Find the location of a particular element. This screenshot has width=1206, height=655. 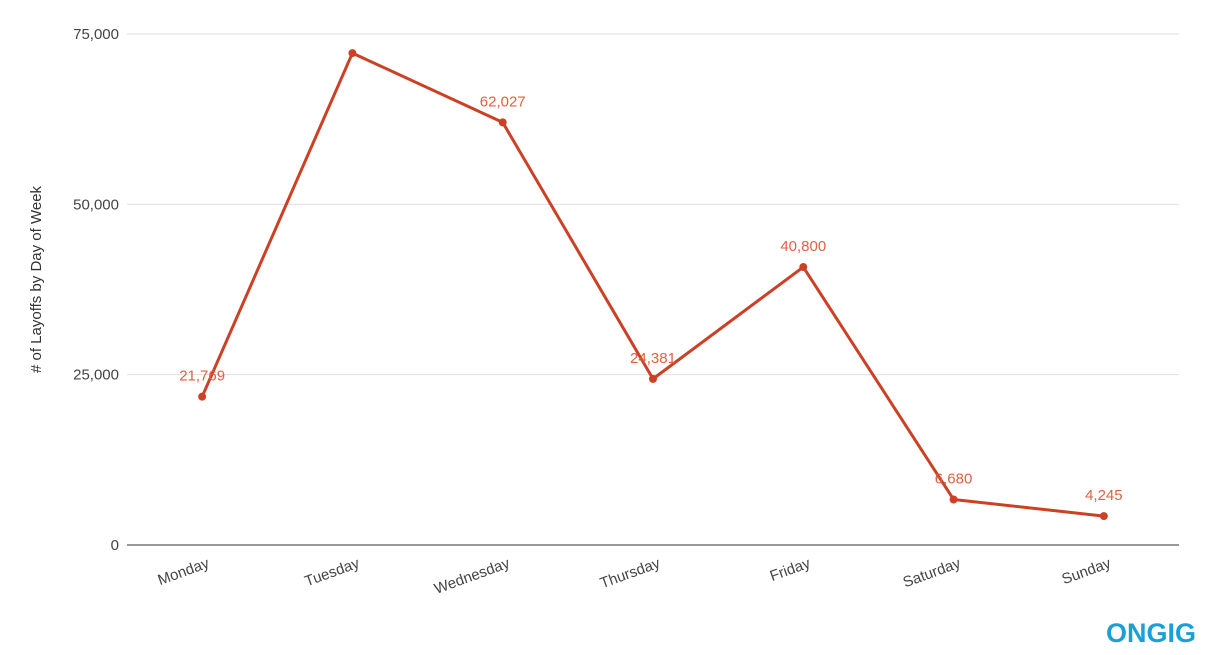

ongig-logo: ONGIG is located at coordinates (1150, 633).